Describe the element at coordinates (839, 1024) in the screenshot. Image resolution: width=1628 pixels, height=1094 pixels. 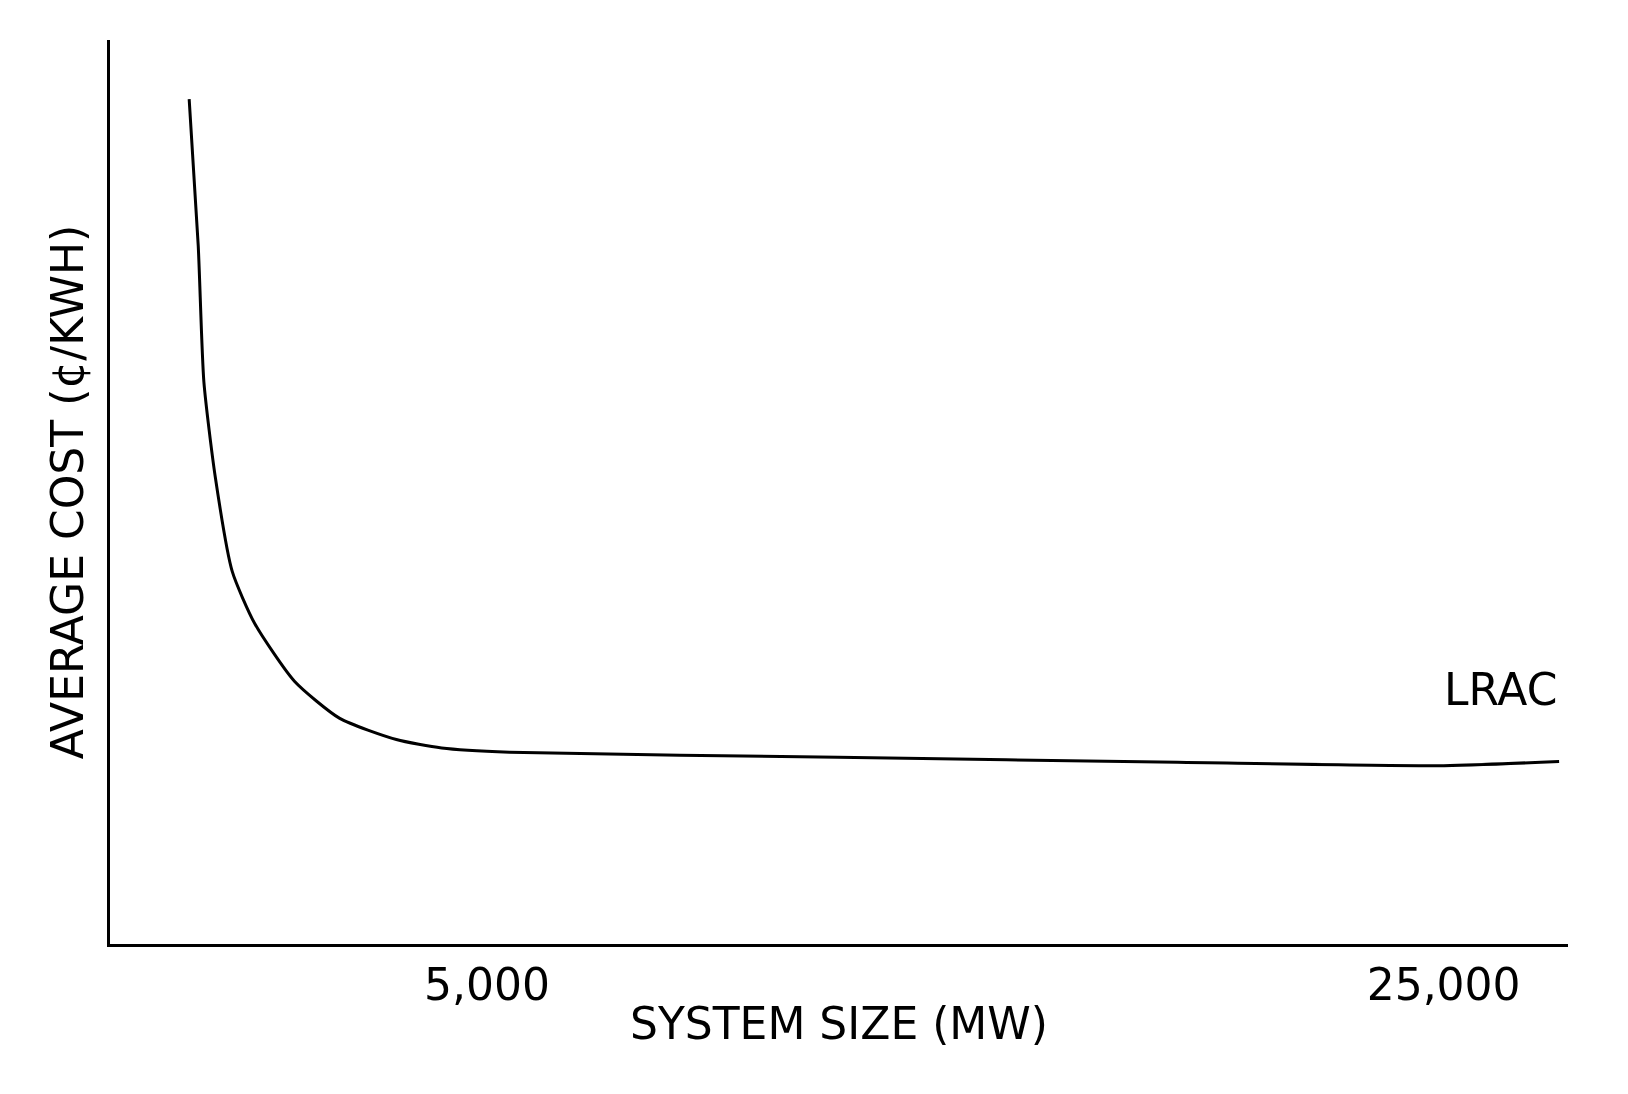
I see `x-axis-title: SYSTEM SIZE (MW)` at that location.